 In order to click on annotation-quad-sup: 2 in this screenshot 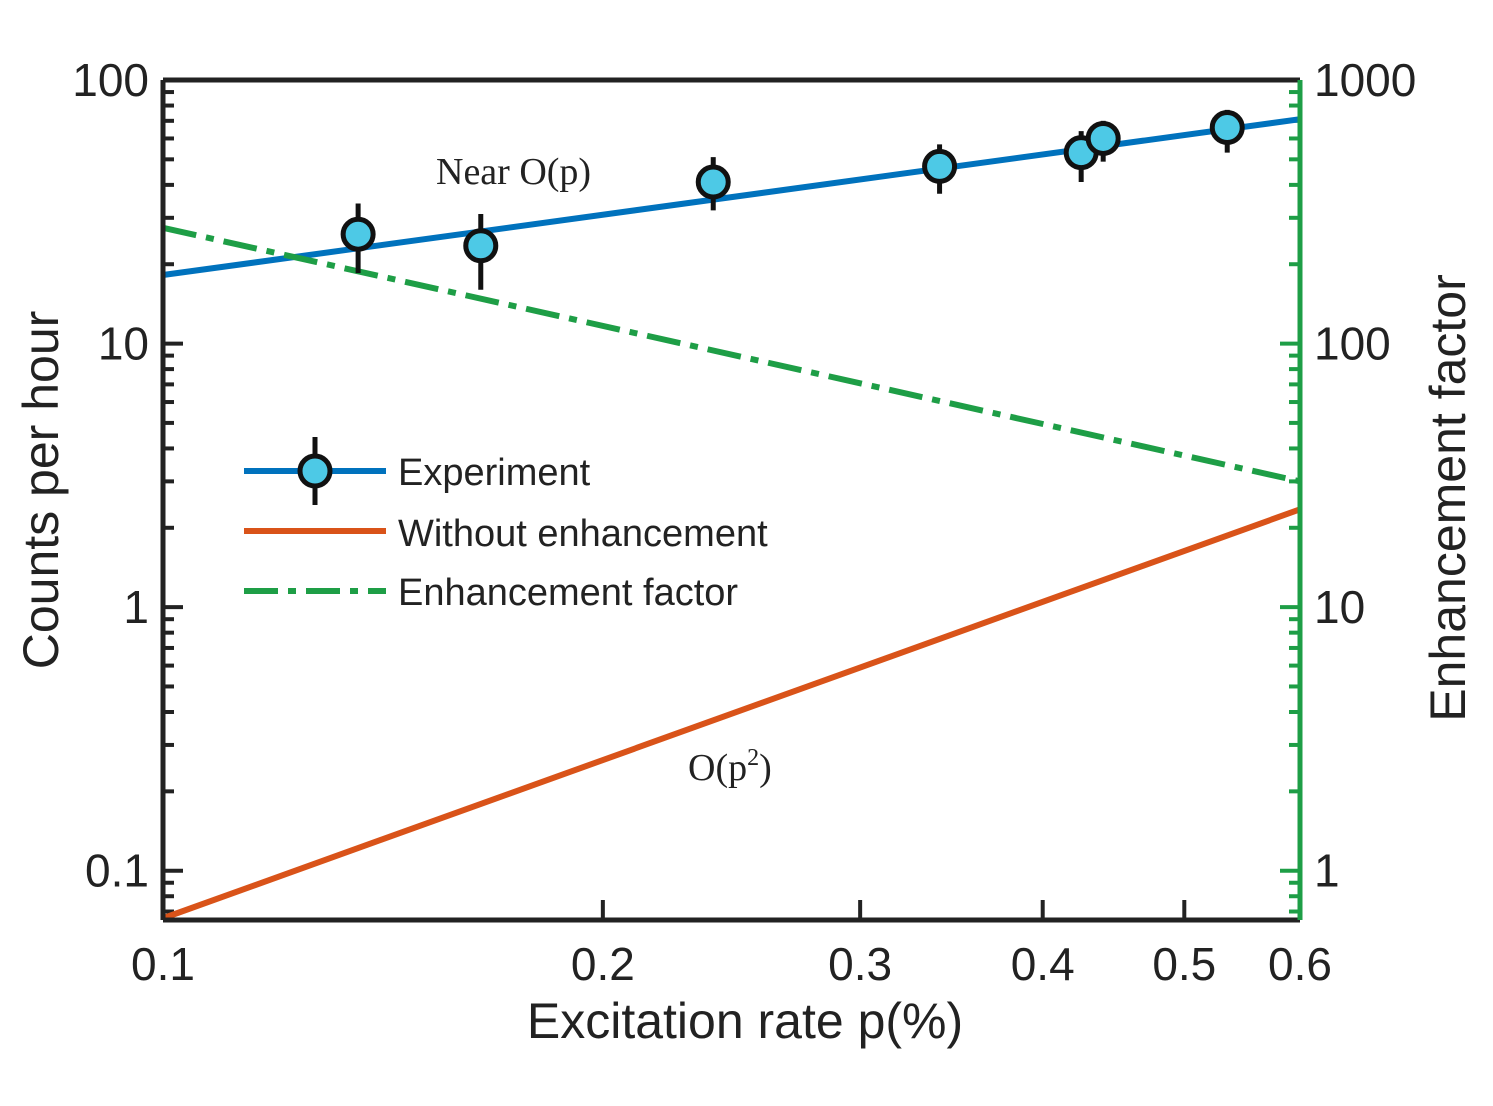, I will do `click(753, 758)`.